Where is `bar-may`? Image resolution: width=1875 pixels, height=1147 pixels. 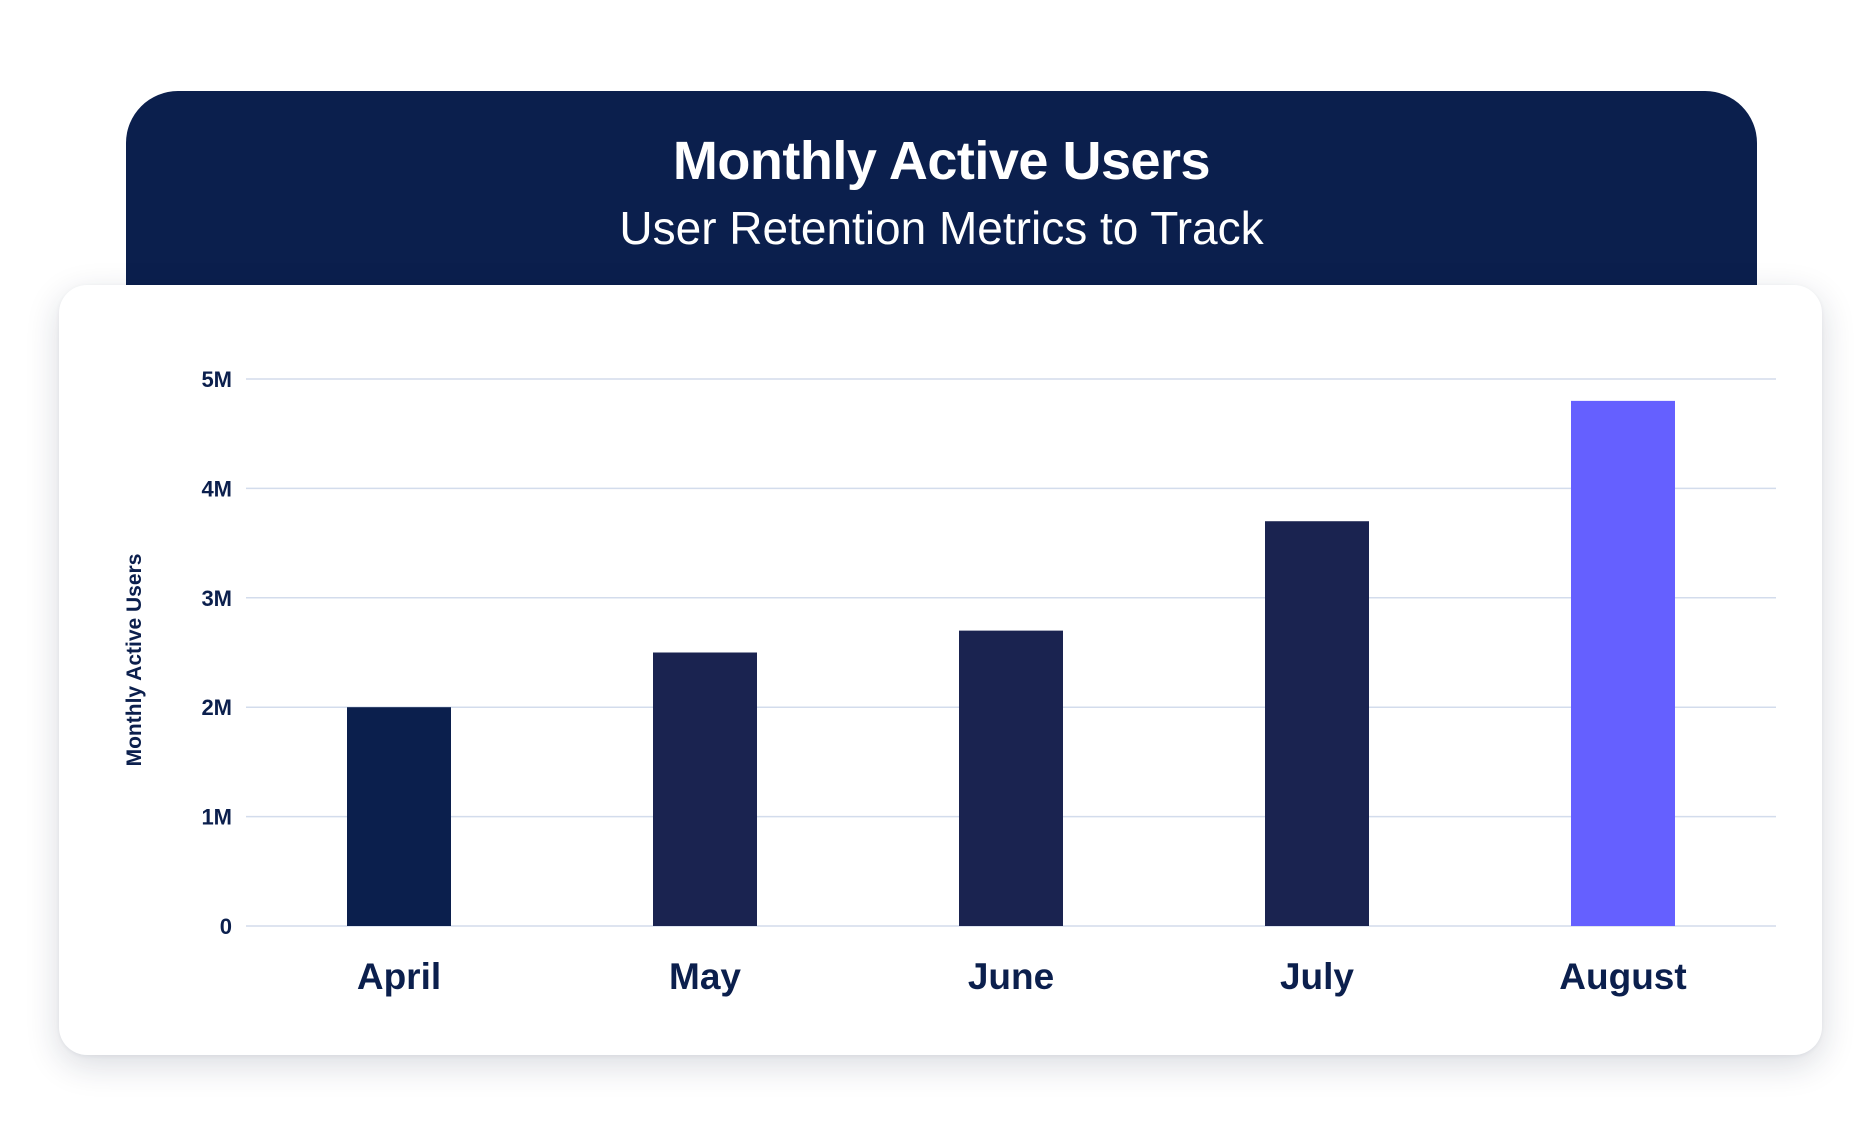
bar-may is located at coordinates (705, 789).